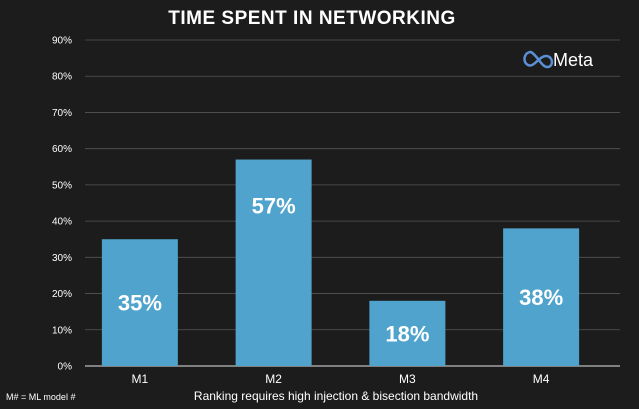 This screenshot has width=639, height=409. Describe the element at coordinates (62, 41) in the screenshot. I see `y-tick-label: 90%` at that location.